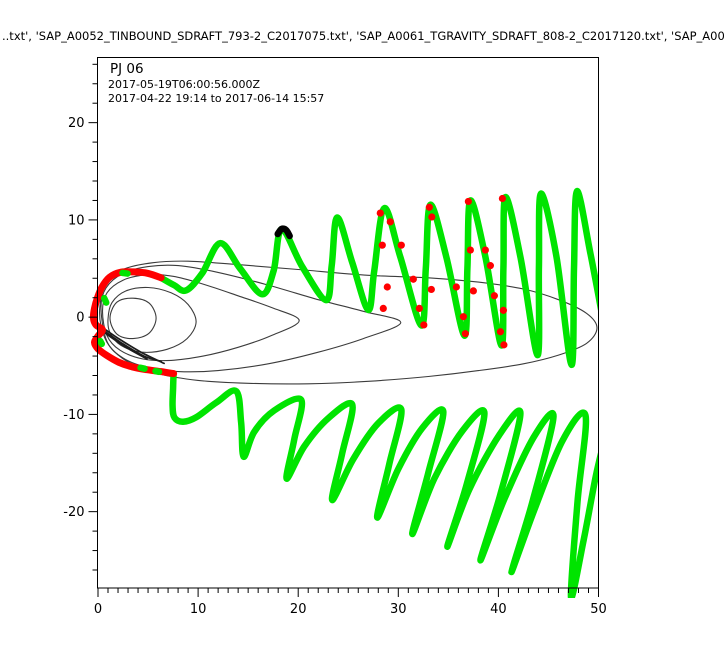 Image resolution: width=724 pixels, height=656 pixels. I want to click on y-tick-label: 0, so click(80, 318).